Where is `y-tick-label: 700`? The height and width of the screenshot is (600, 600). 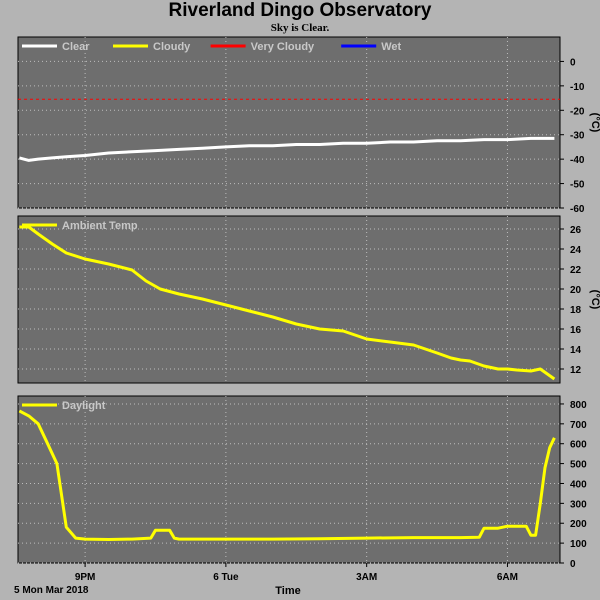 y-tick-label: 700 is located at coordinates (578, 425).